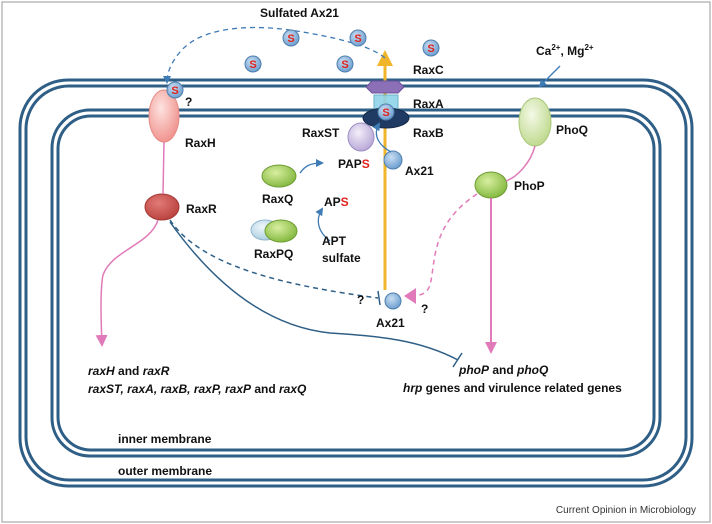 Image resolution: width=712 pixels, height=524 pixels. What do you see at coordinates (393, 301) in the screenshot?
I see `ax21-bottom-ball` at bounding box center [393, 301].